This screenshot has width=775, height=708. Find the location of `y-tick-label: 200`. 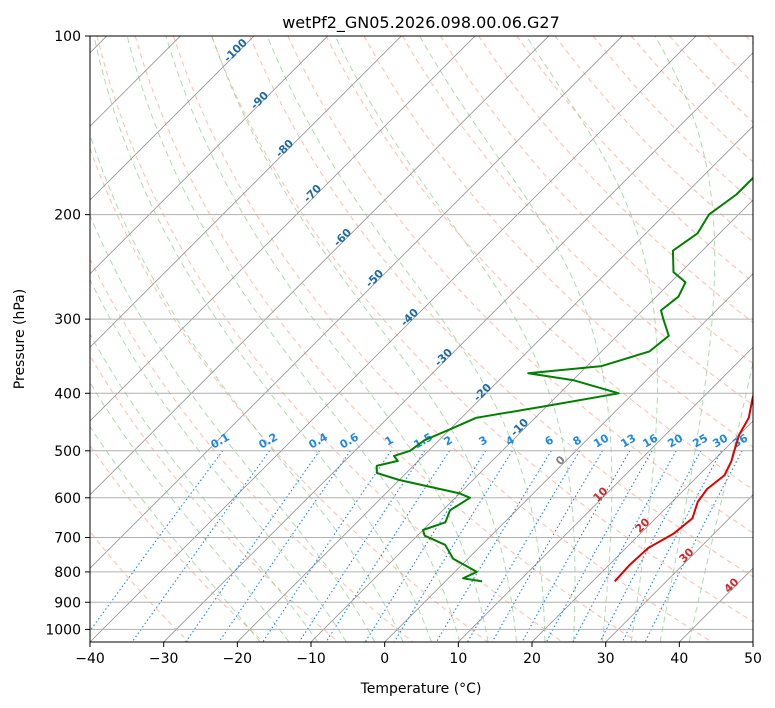

y-tick-label: 200 is located at coordinates (67, 216).